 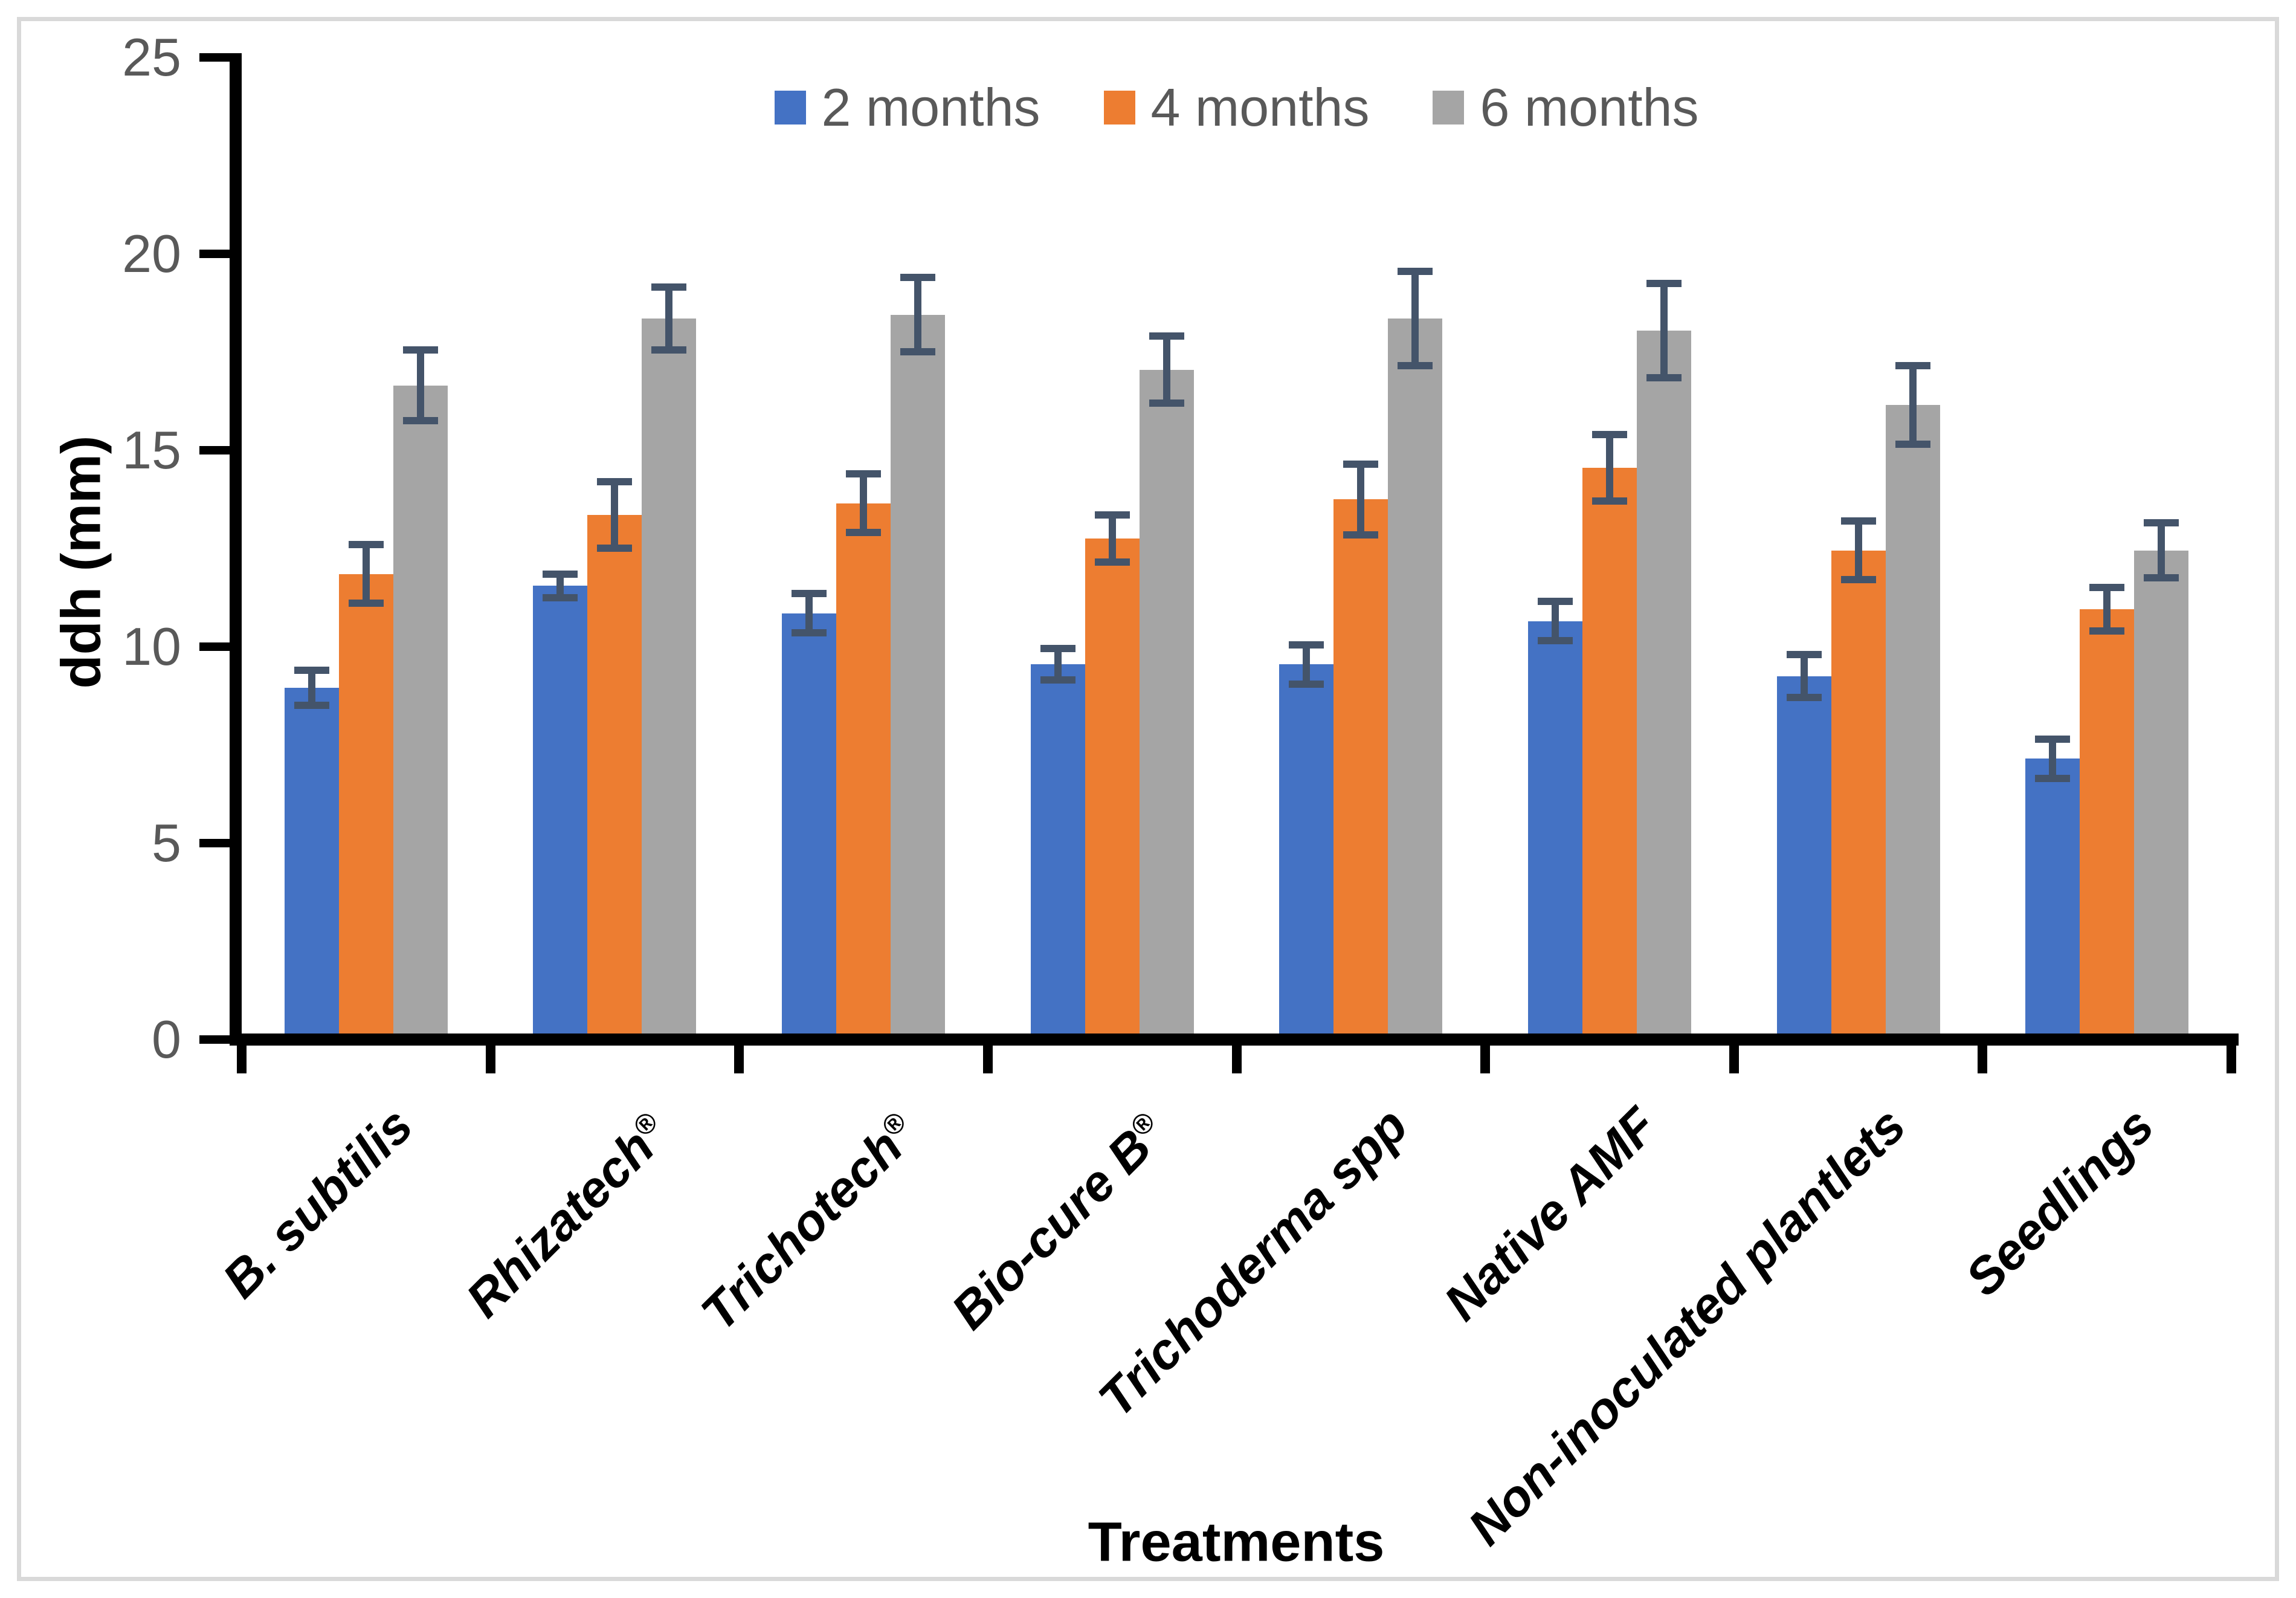 I want to click on y-tick-label: 20, so click(x=151, y=253).